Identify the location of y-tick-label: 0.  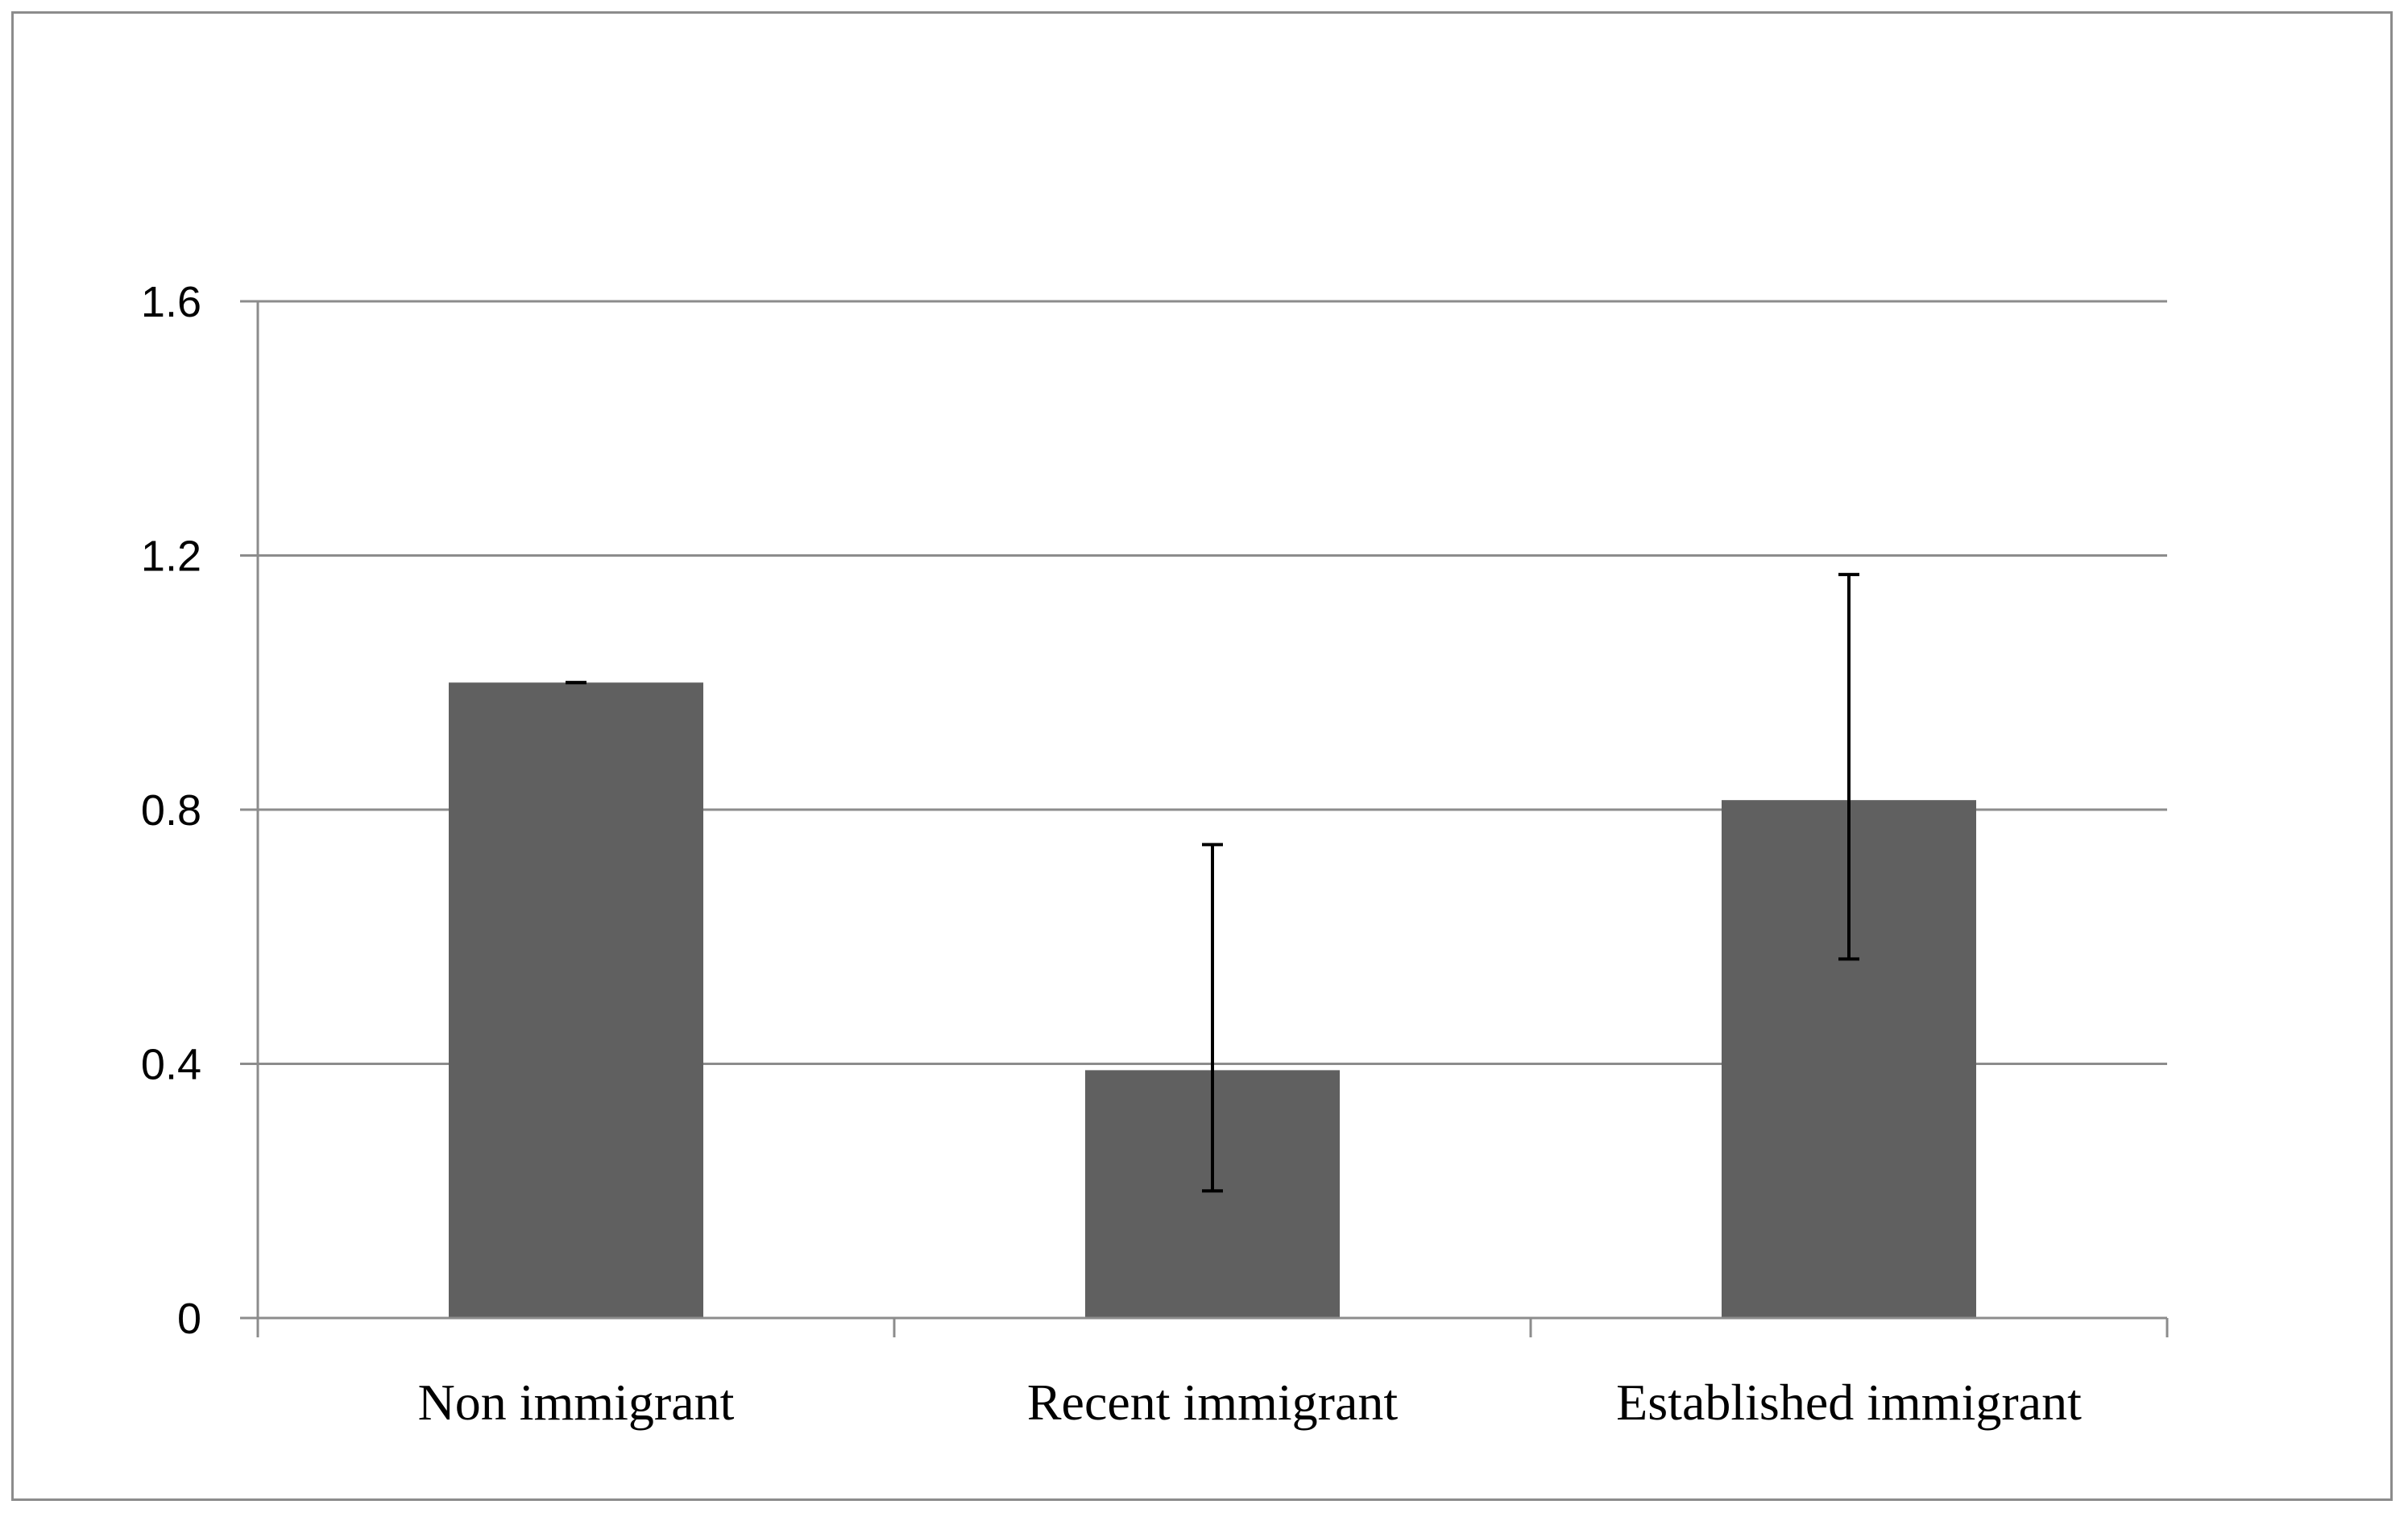
(189, 1319).